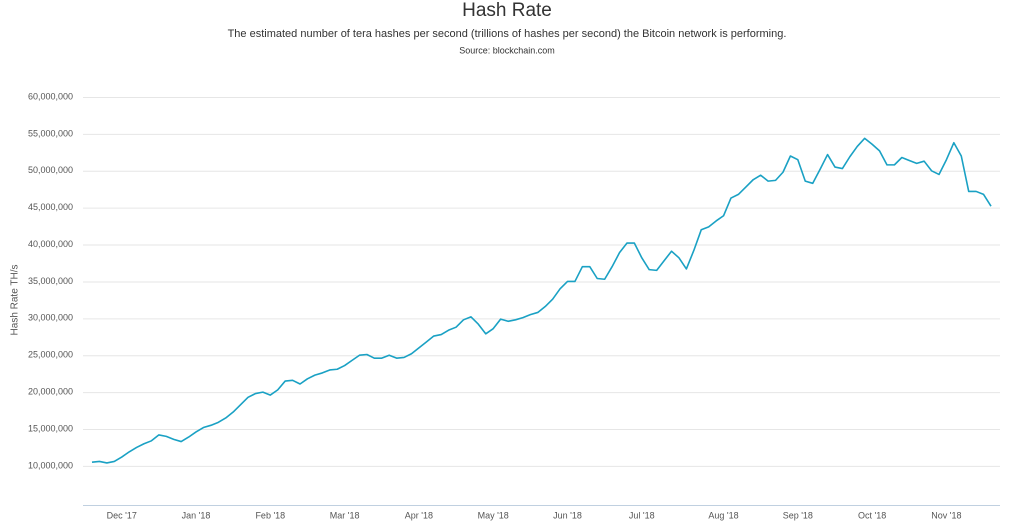  I want to click on y-tick-label: 35,000,000, so click(50, 281).